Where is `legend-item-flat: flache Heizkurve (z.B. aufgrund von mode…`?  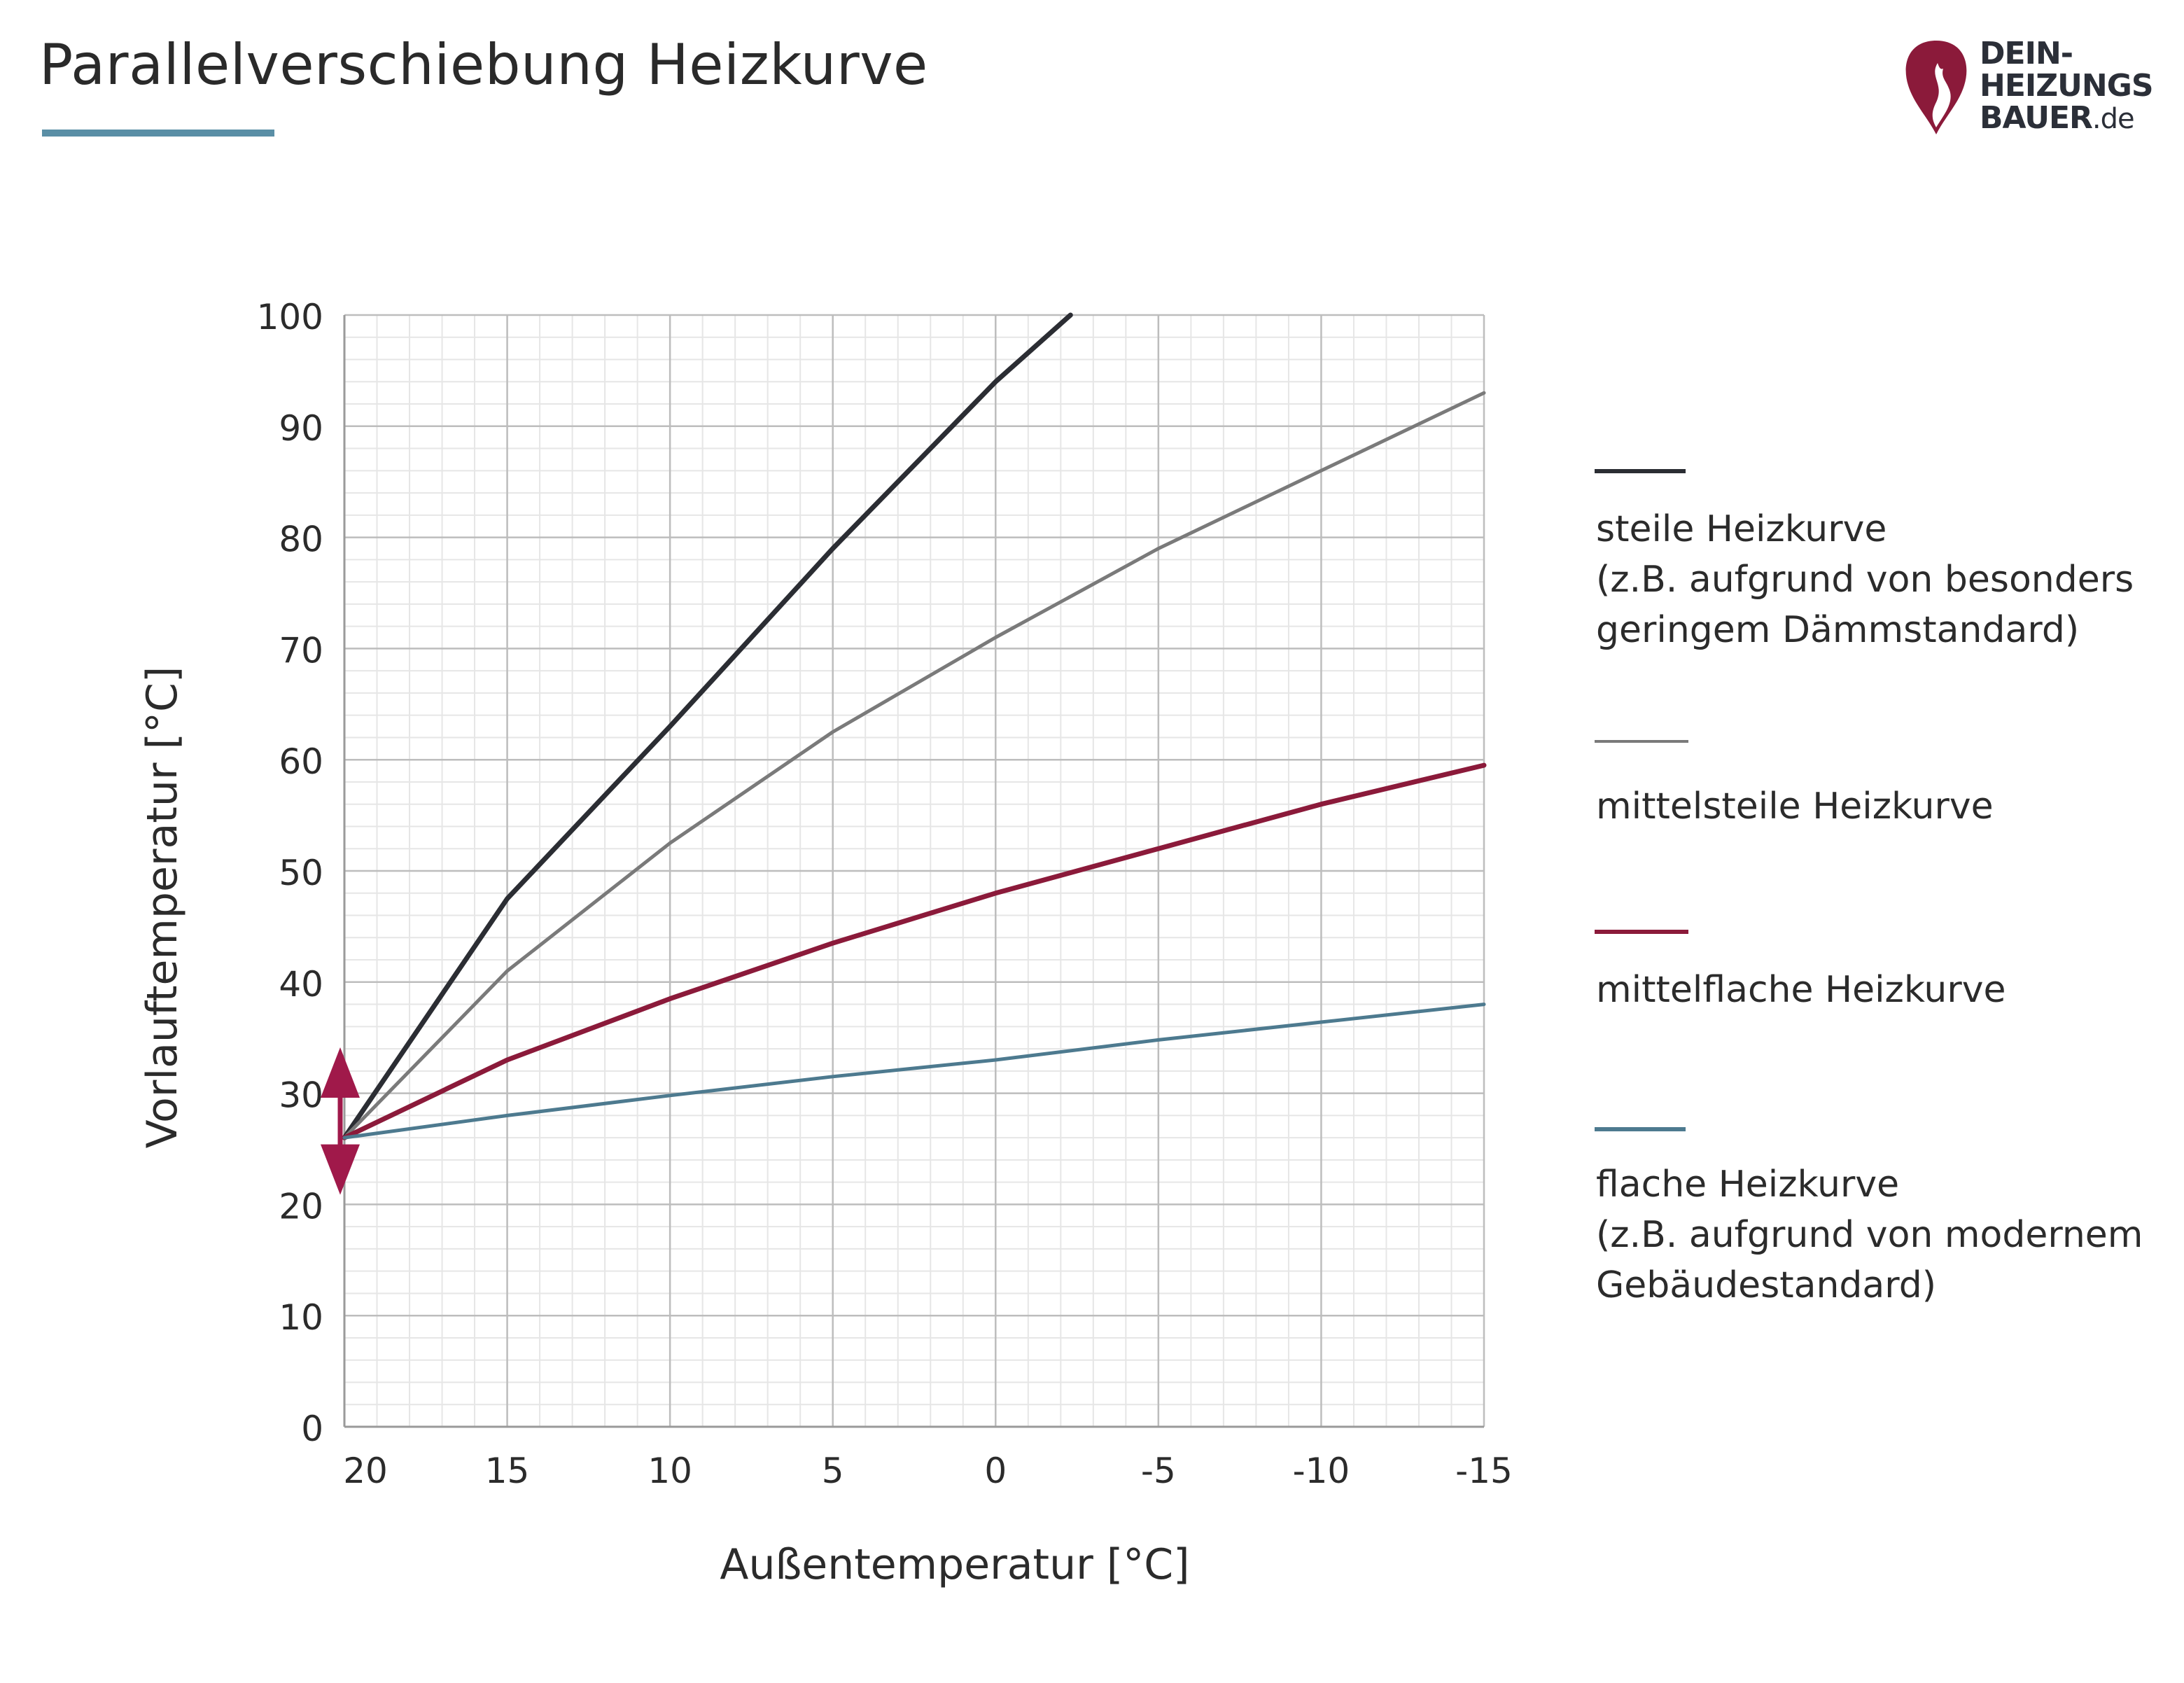 legend-item-flat: flache Heizkurve (z.B. aufgrund von mode… is located at coordinates (1869, 1235).